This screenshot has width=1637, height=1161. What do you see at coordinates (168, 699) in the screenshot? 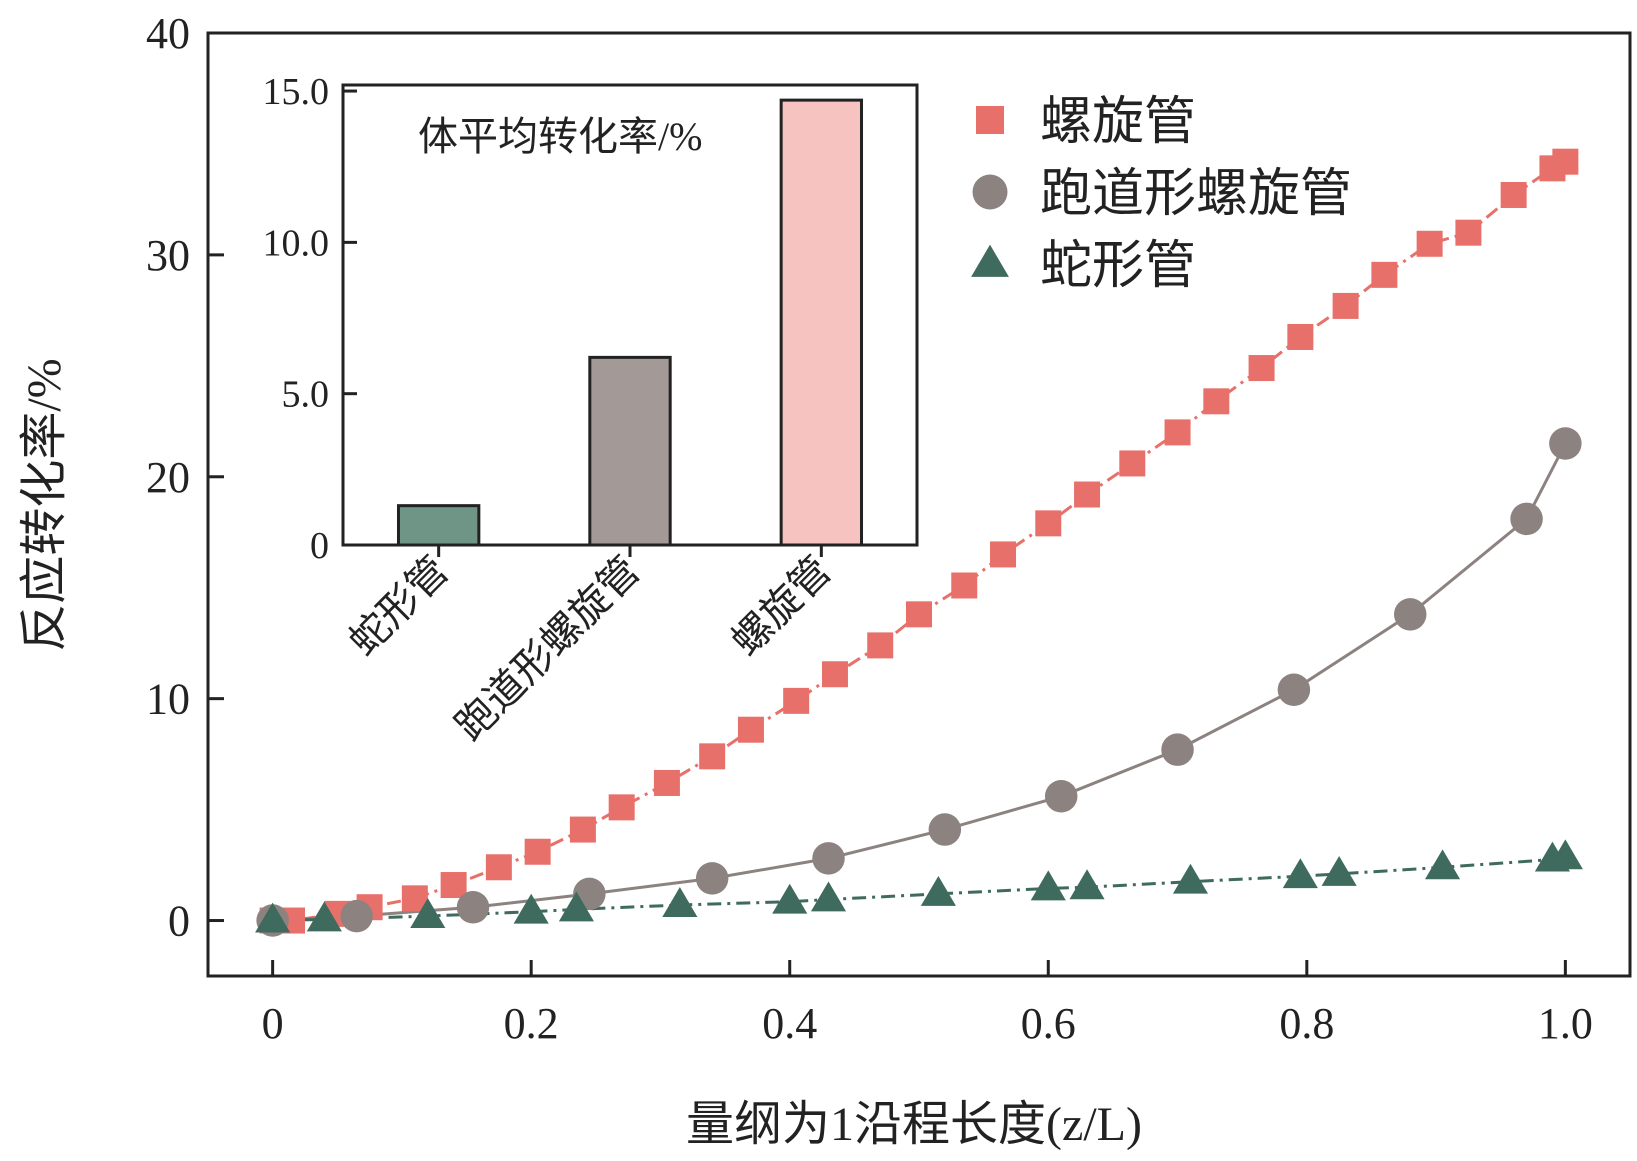
I see `y-tick-label: 10` at bounding box center [168, 699].